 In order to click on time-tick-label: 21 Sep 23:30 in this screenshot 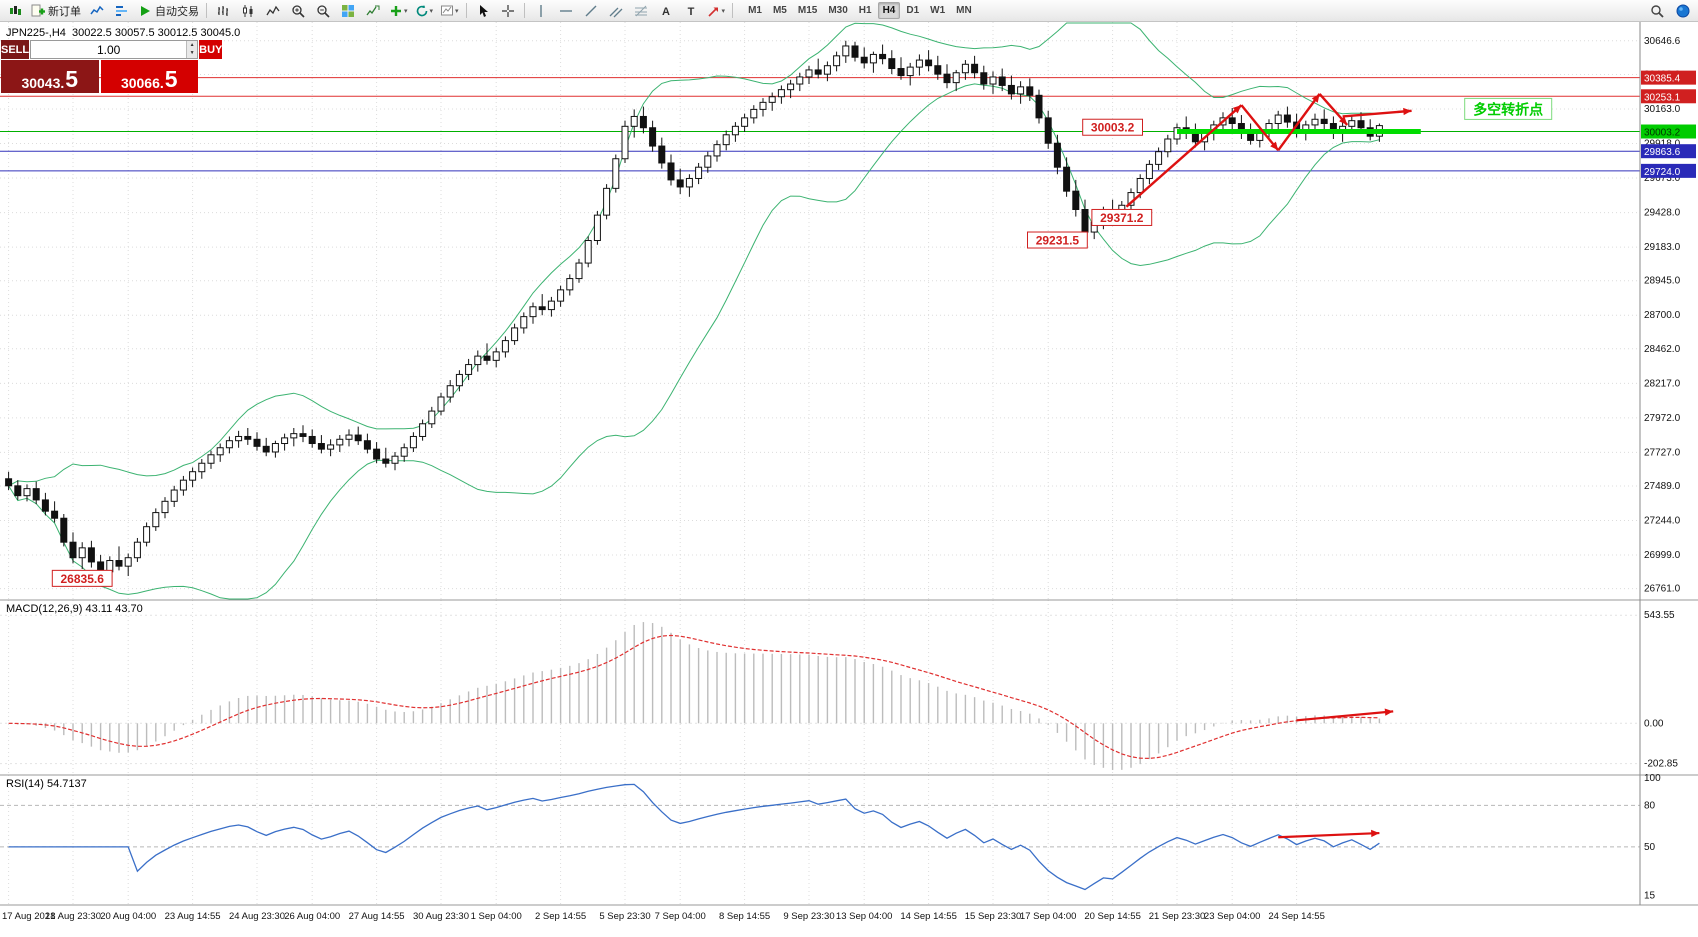, I will do `click(1177, 916)`.